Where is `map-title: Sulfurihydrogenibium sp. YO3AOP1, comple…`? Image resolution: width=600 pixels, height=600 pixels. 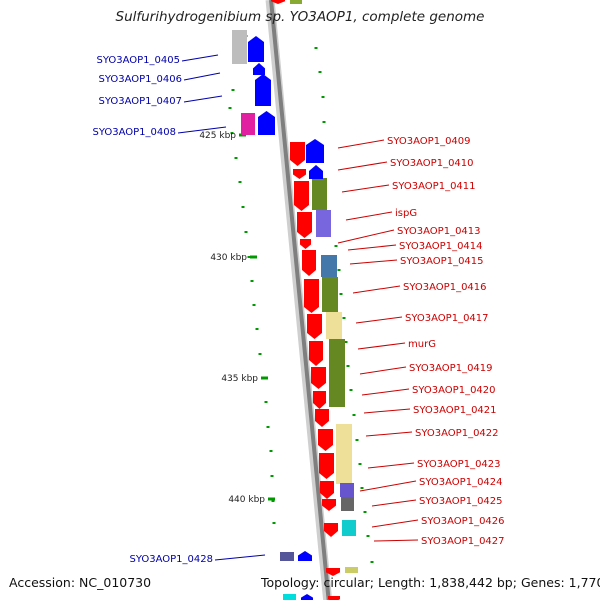
map-title: Sulfurihydrogenibium sp. YO3AOP1, comple… is located at coordinates (300, 17).